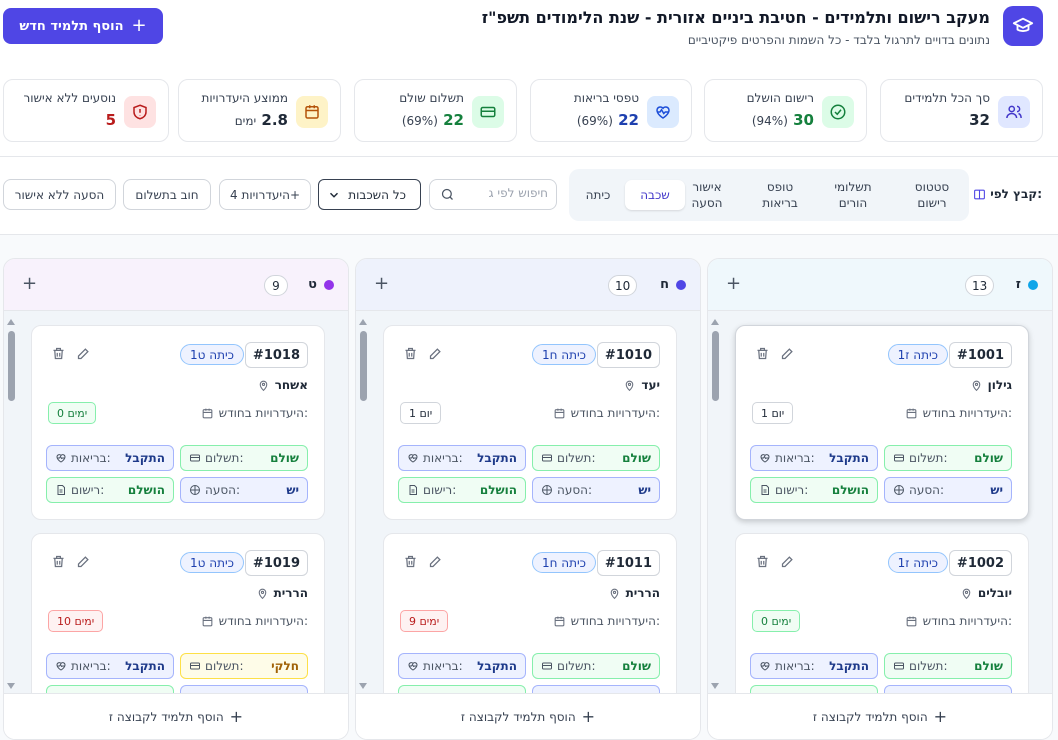 This screenshot has height=740, width=1058. I want to click on group-by-text: קבץ לפי:, so click(1016, 194).